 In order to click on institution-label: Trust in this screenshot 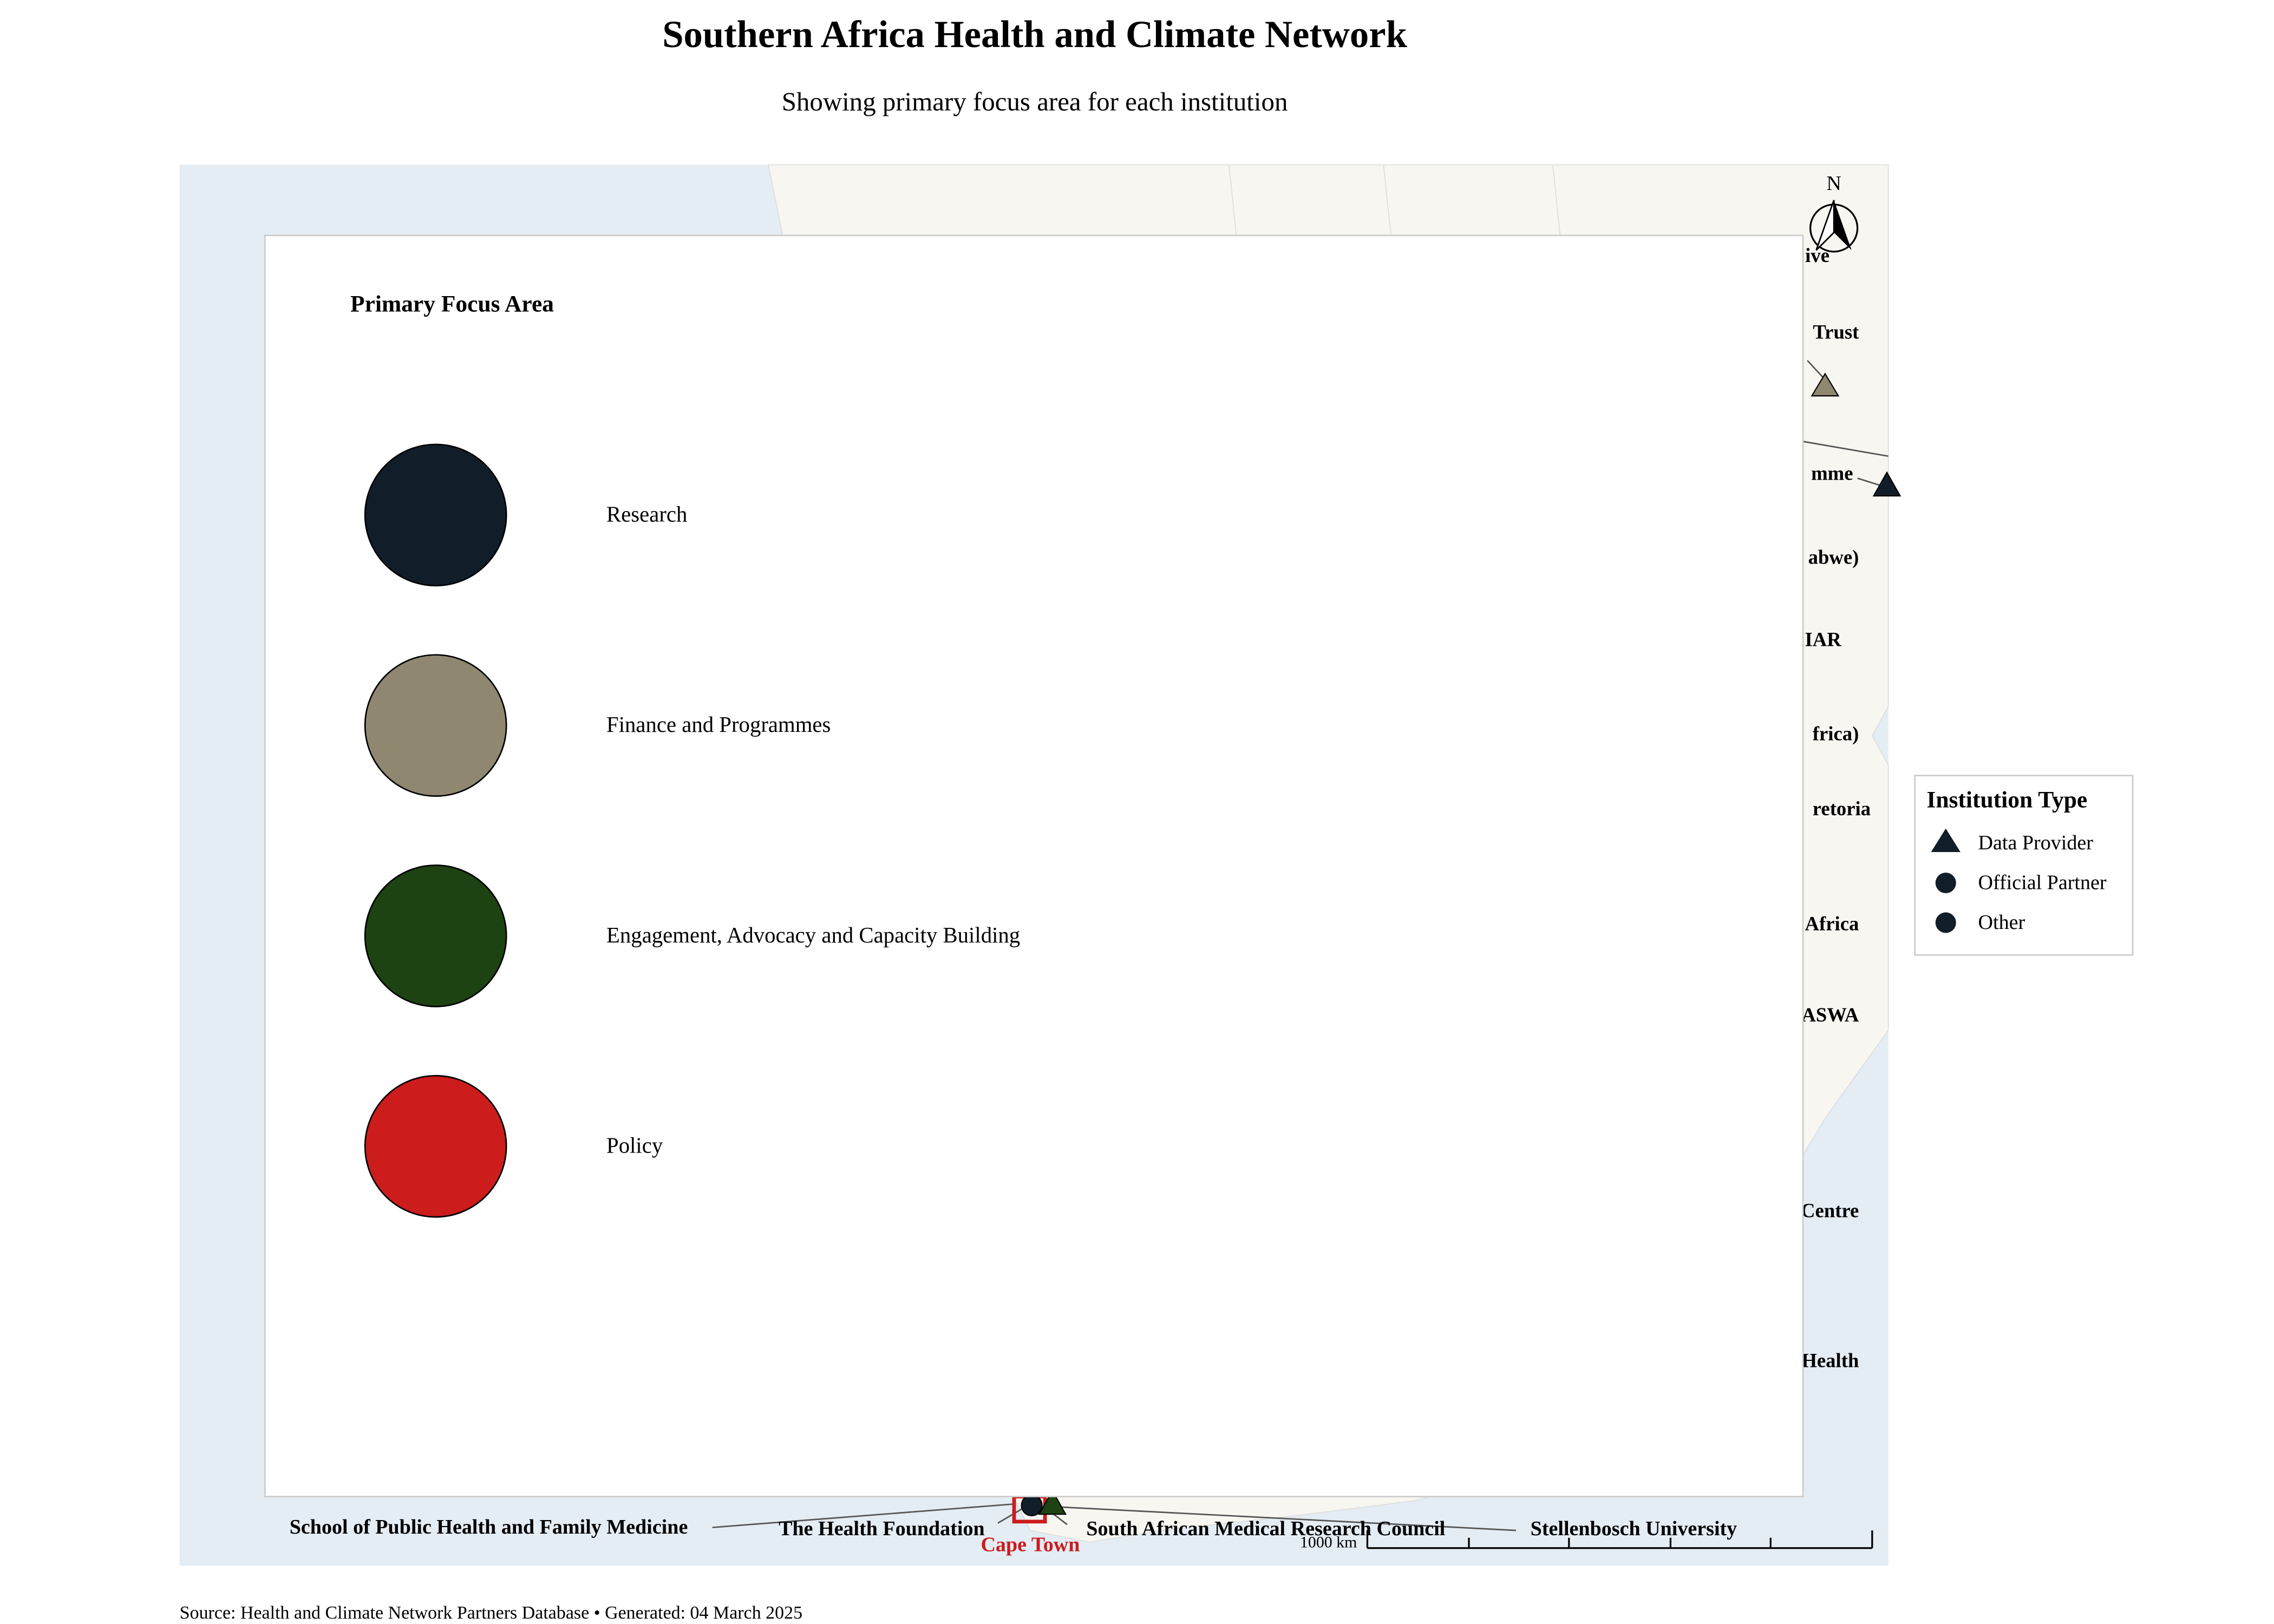, I will do `click(1836, 331)`.